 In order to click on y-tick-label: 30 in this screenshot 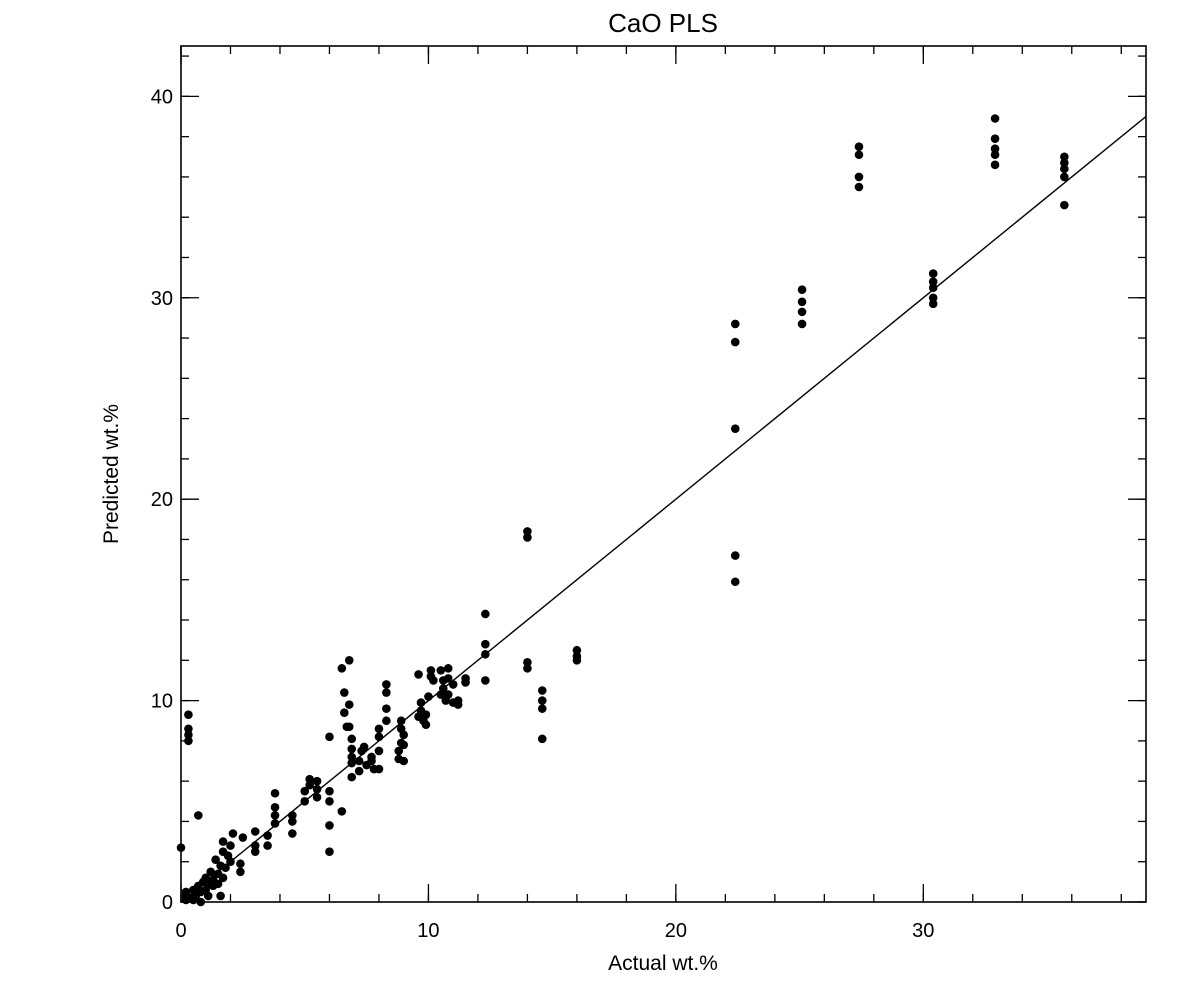, I will do `click(162, 299)`.